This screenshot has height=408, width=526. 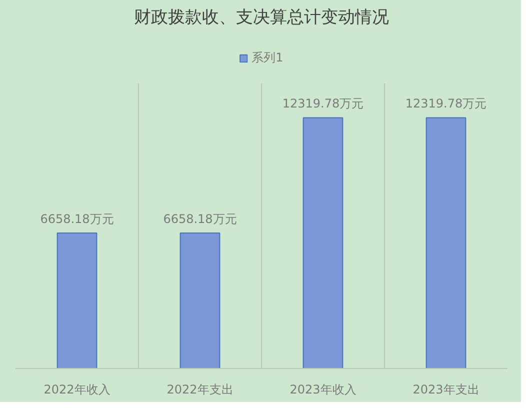 I want to click on x-tick-label: 2023年支出, so click(x=446, y=389).